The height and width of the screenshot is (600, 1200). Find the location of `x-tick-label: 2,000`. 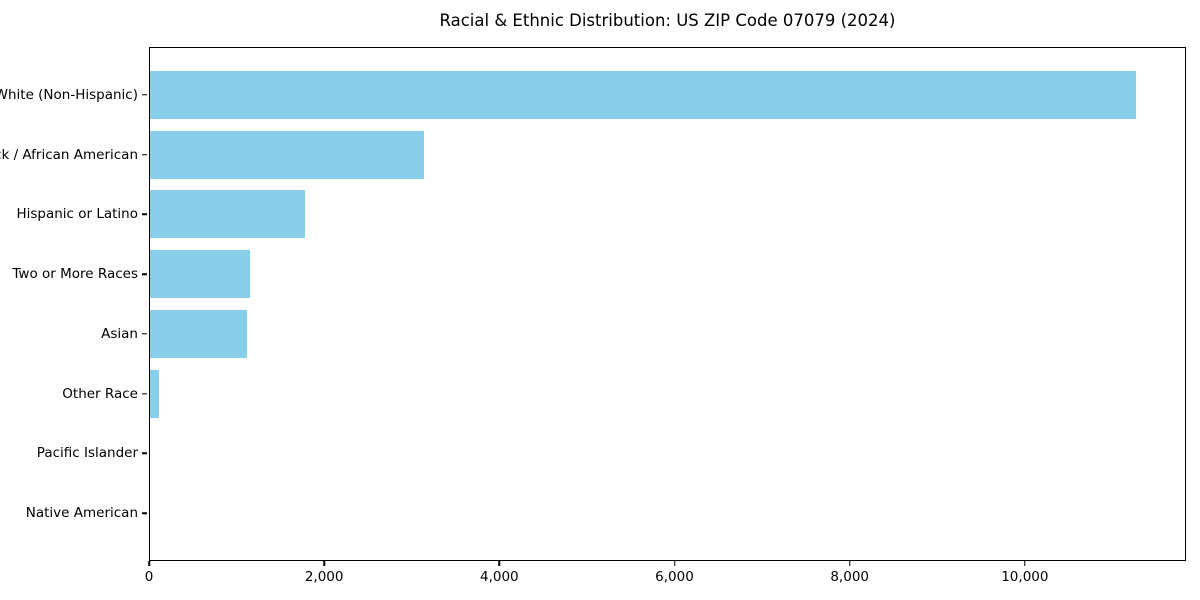

x-tick-label: 2,000 is located at coordinates (324, 577).